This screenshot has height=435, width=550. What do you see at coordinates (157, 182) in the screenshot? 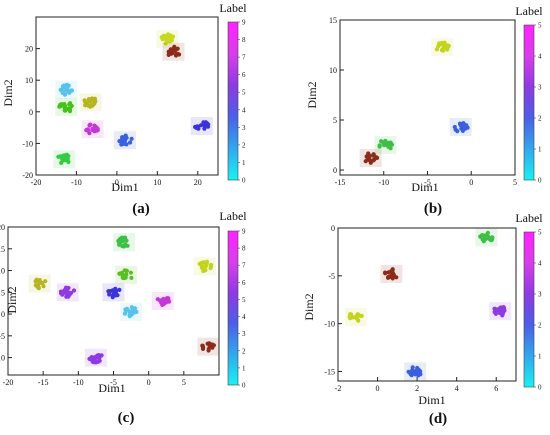
I see `x-tick-label: 10` at bounding box center [157, 182].